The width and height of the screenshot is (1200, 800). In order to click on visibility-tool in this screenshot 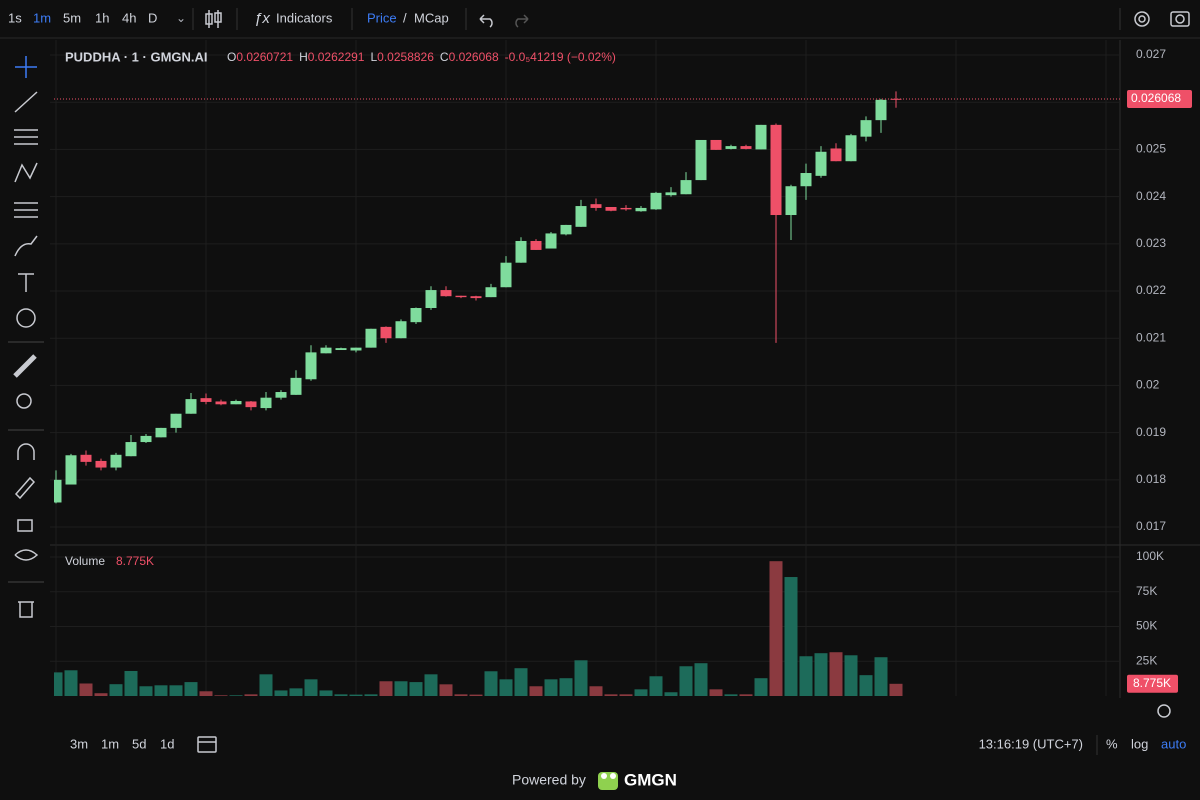, I will do `click(26, 555)`.